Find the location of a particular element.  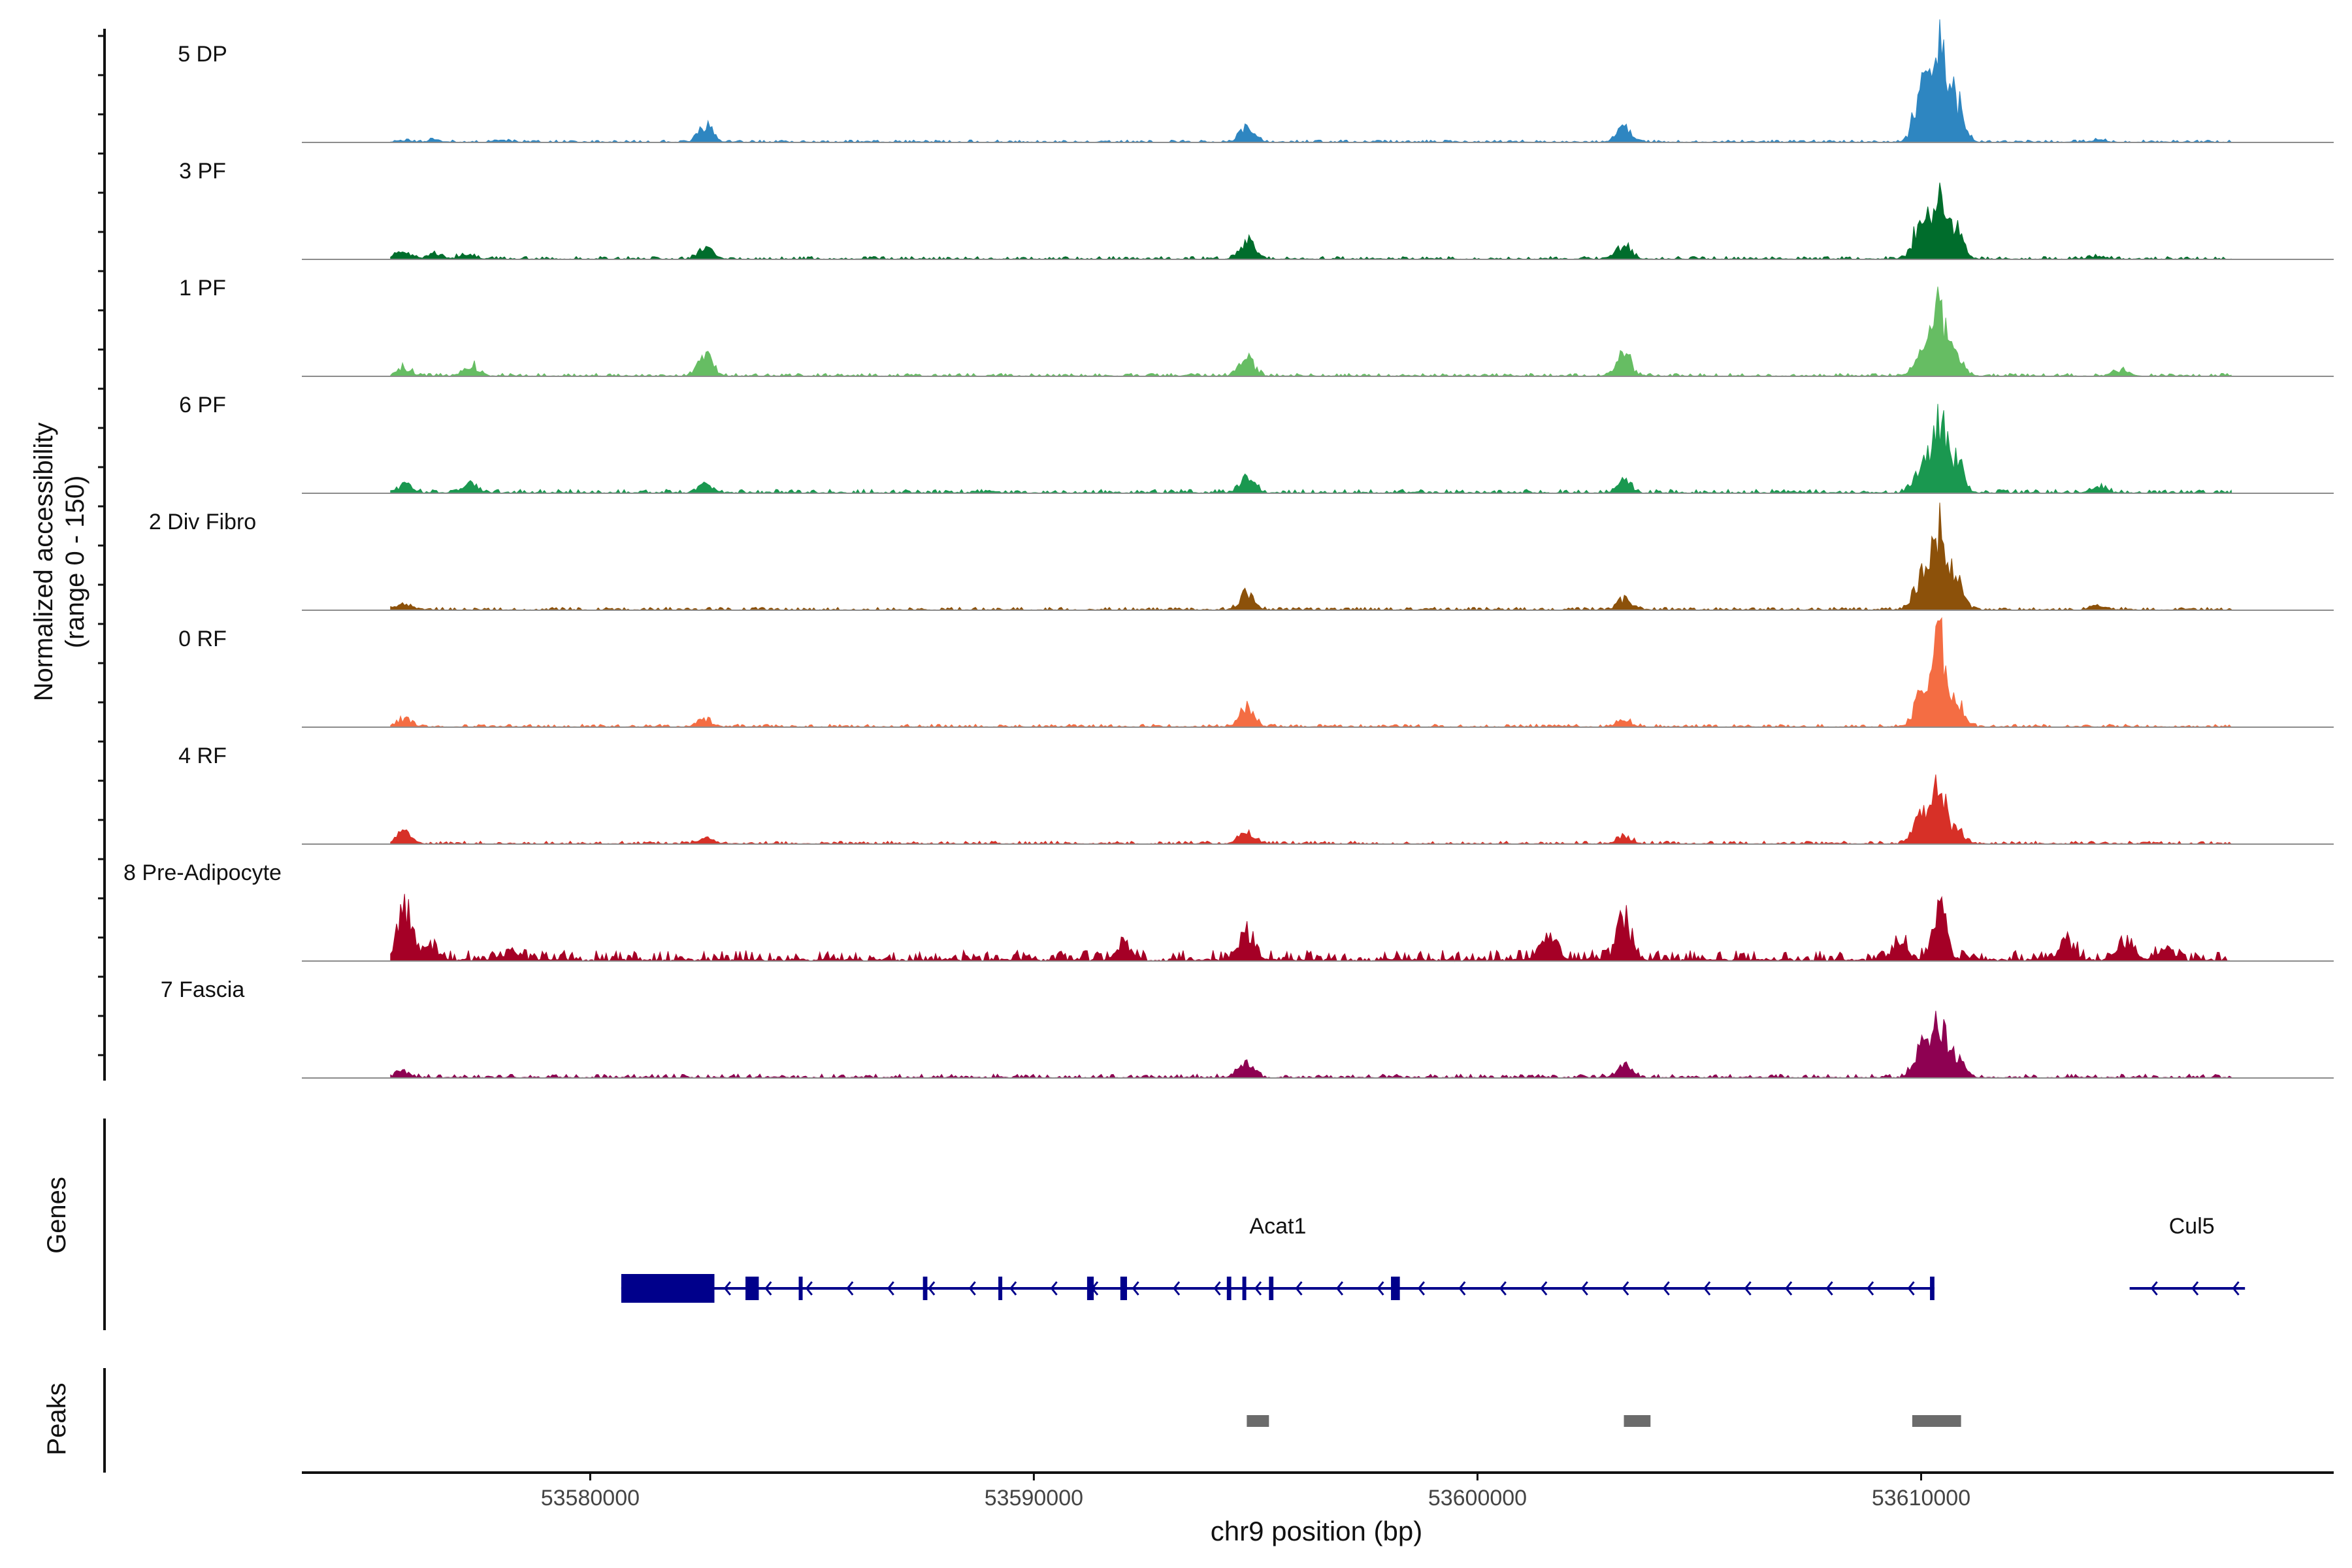

track-label: 6 PF is located at coordinates (202, 405).